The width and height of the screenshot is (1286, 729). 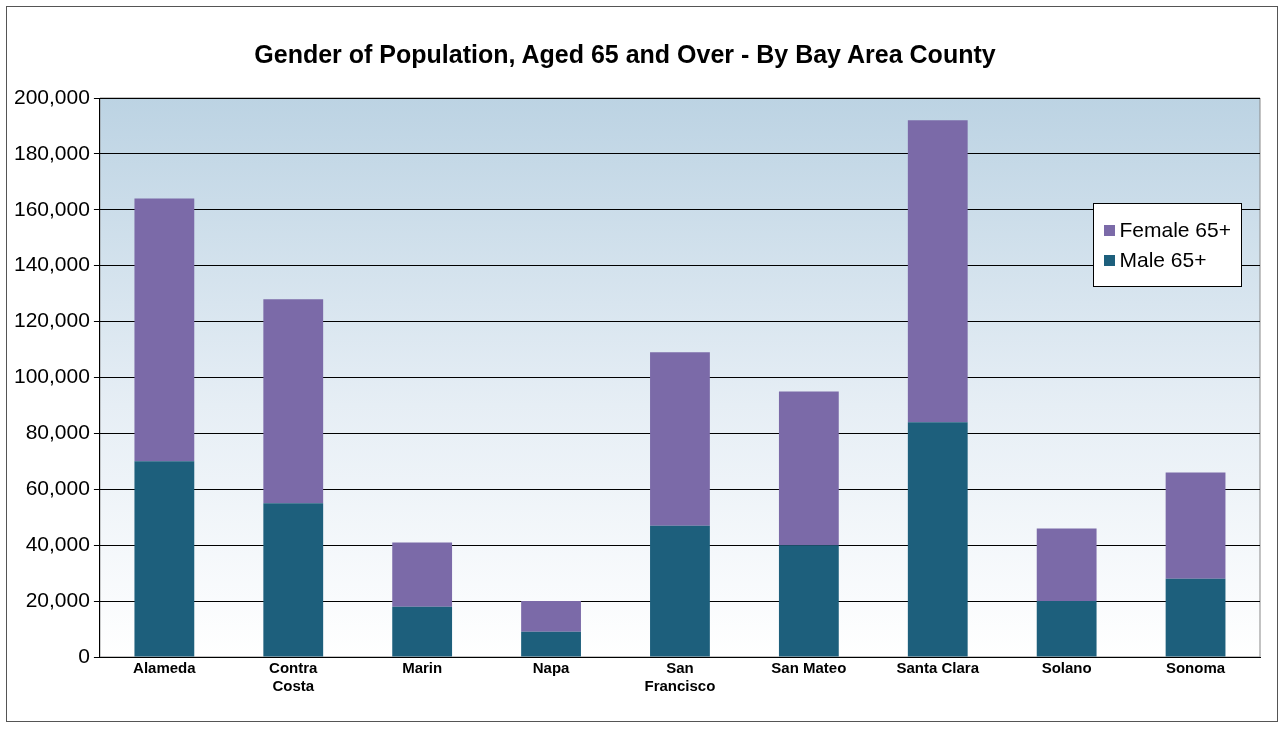 I want to click on x-tick-label: Marin, so click(x=422, y=668).